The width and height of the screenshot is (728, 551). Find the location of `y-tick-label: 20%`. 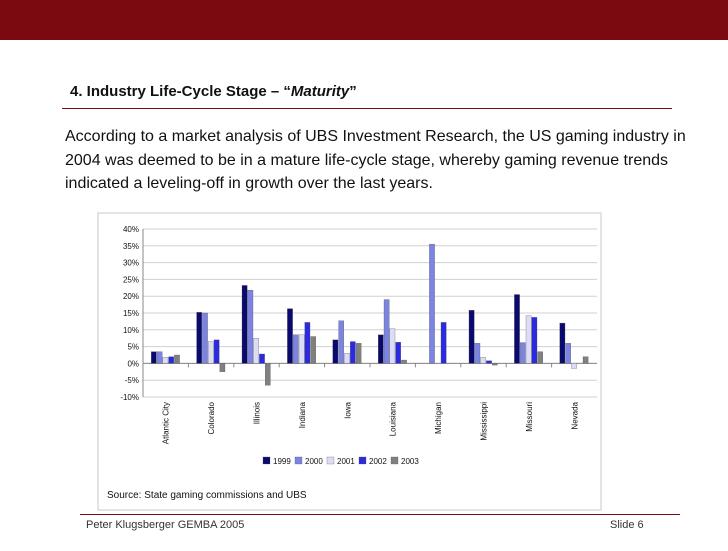

y-tick-label: 20% is located at coordinates (131, 296).